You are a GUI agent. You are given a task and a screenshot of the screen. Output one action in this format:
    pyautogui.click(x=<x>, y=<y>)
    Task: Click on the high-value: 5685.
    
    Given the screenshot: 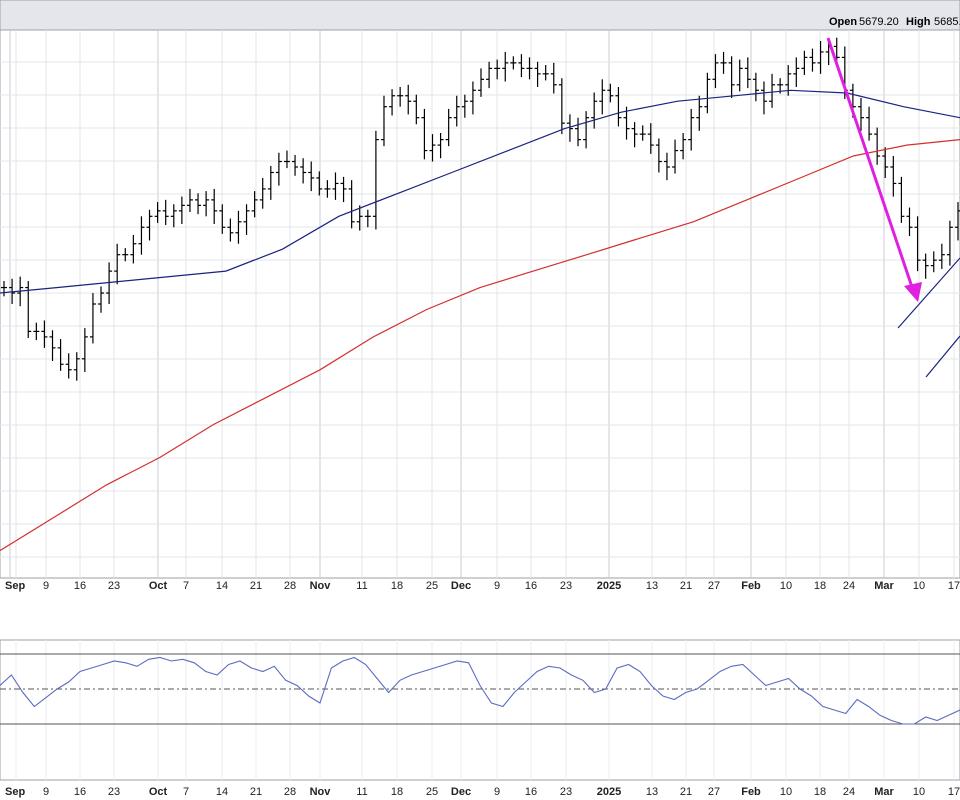 What is the action you would take?
    pyautogui.click(x=947, y=22)
    